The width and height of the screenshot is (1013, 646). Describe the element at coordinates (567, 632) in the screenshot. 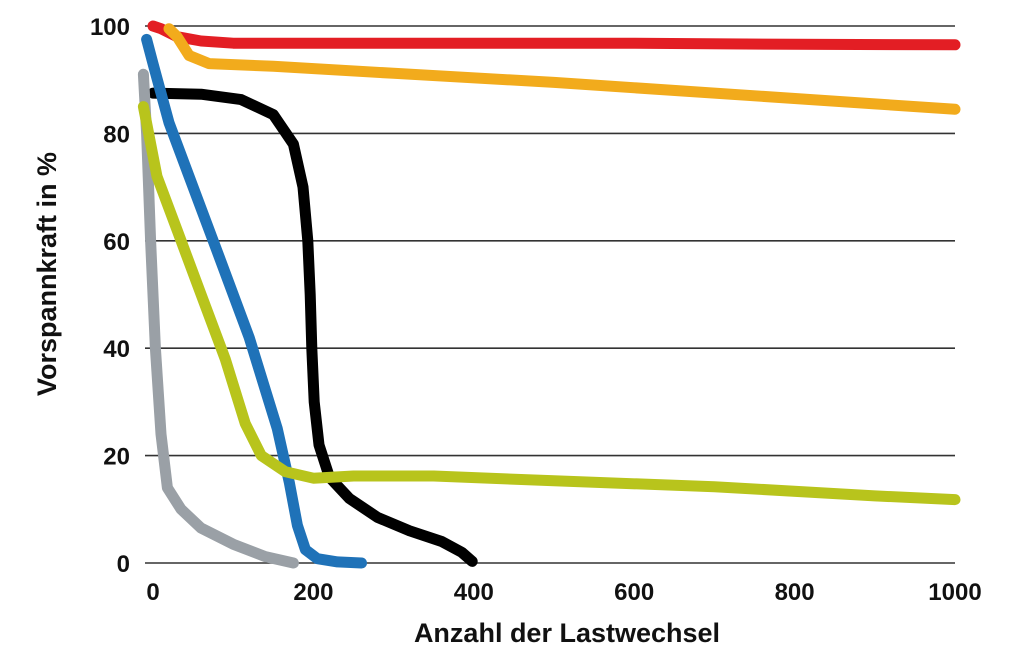

I see `x-axis-label: Anzahl der Lastwechsel` at that location.